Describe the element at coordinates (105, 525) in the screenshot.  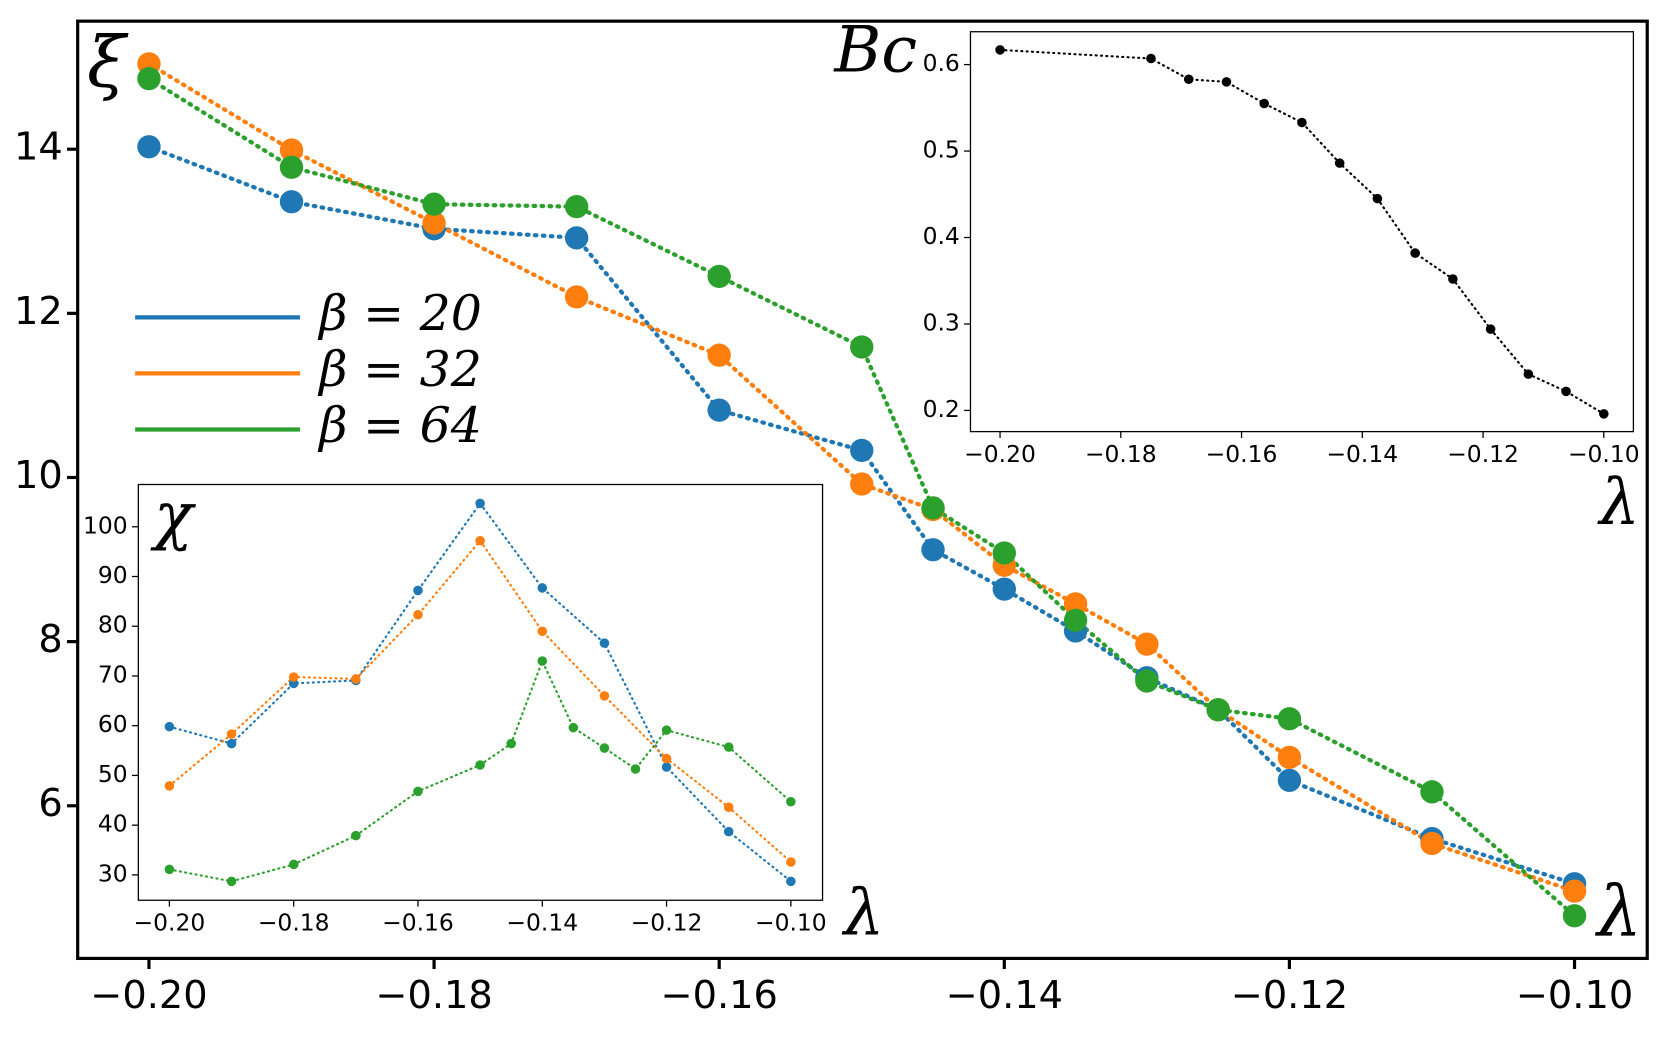
I see `y-tick-label: 100` at that location.